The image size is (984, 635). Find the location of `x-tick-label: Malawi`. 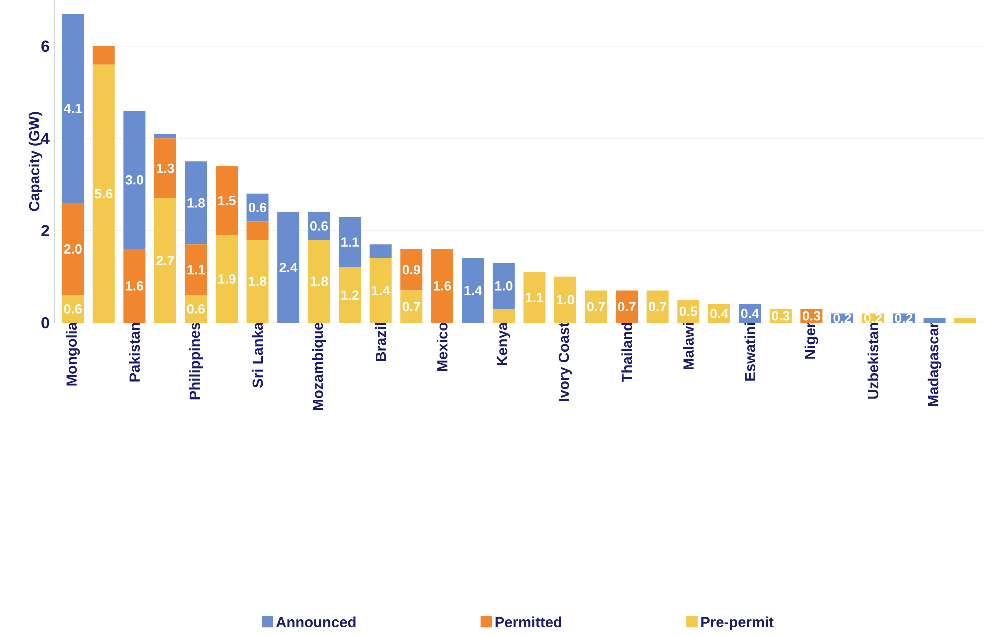

x-tick-label: Malawi is located at coordinates (688, 346).